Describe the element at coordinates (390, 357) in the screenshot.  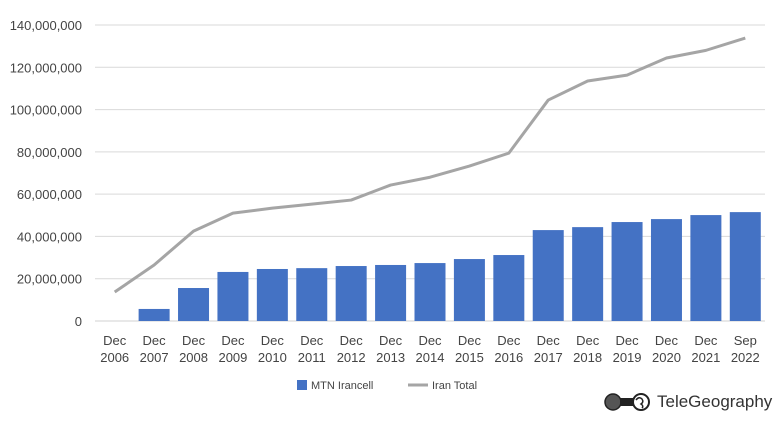
I see `x-tick-label-year: 2013` at that location.